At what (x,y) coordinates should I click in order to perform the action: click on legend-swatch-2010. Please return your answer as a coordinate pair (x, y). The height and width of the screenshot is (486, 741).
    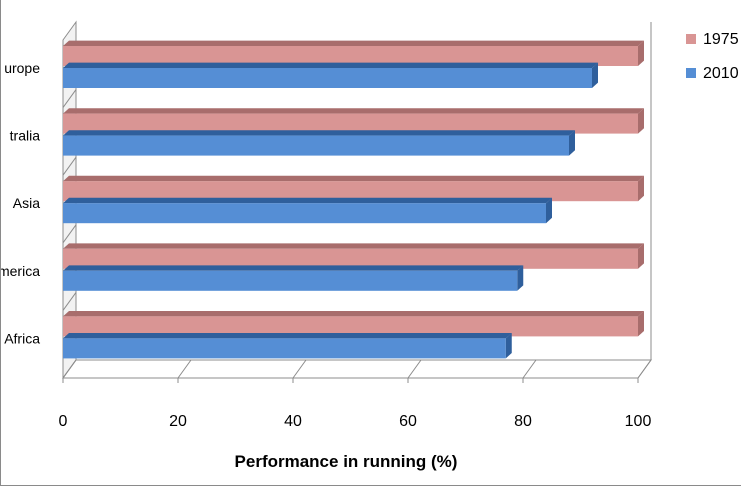
    Looking at the image, I should click on (691, 73).